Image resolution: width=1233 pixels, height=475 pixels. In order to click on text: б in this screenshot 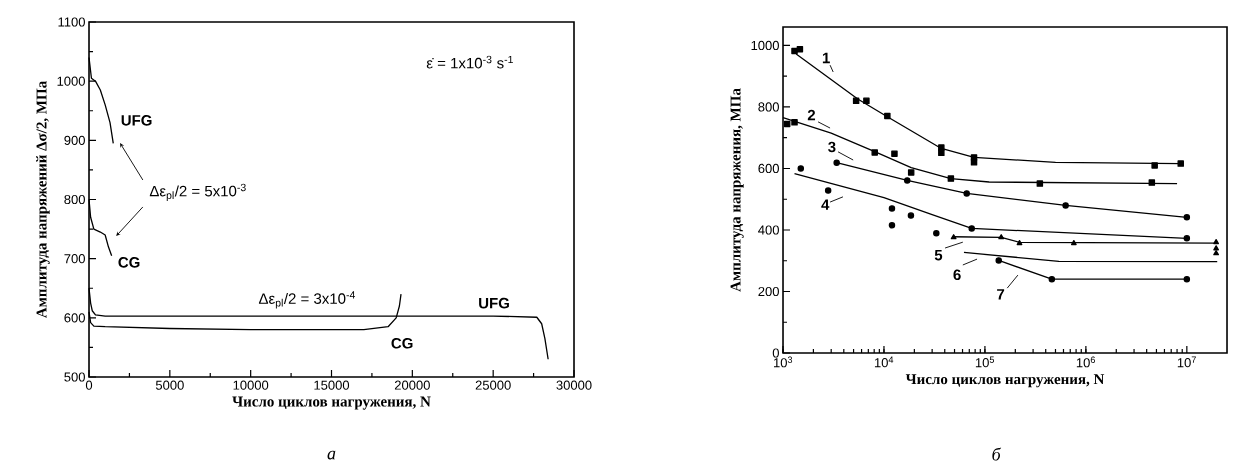, I will do `click(997, 454)`.